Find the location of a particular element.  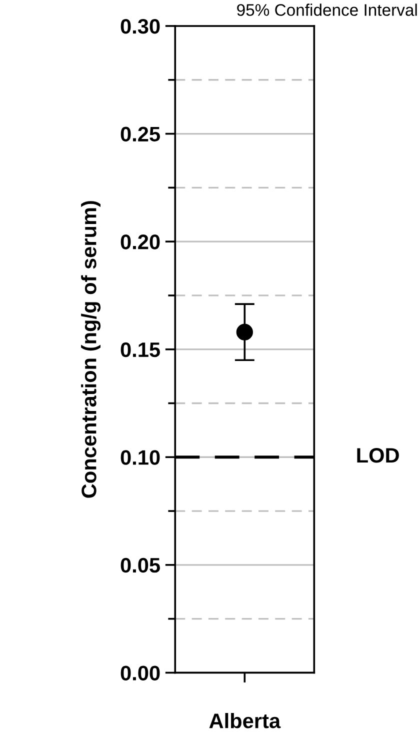

y-tick-label: 0.10 is located at coordinates (140, 457).